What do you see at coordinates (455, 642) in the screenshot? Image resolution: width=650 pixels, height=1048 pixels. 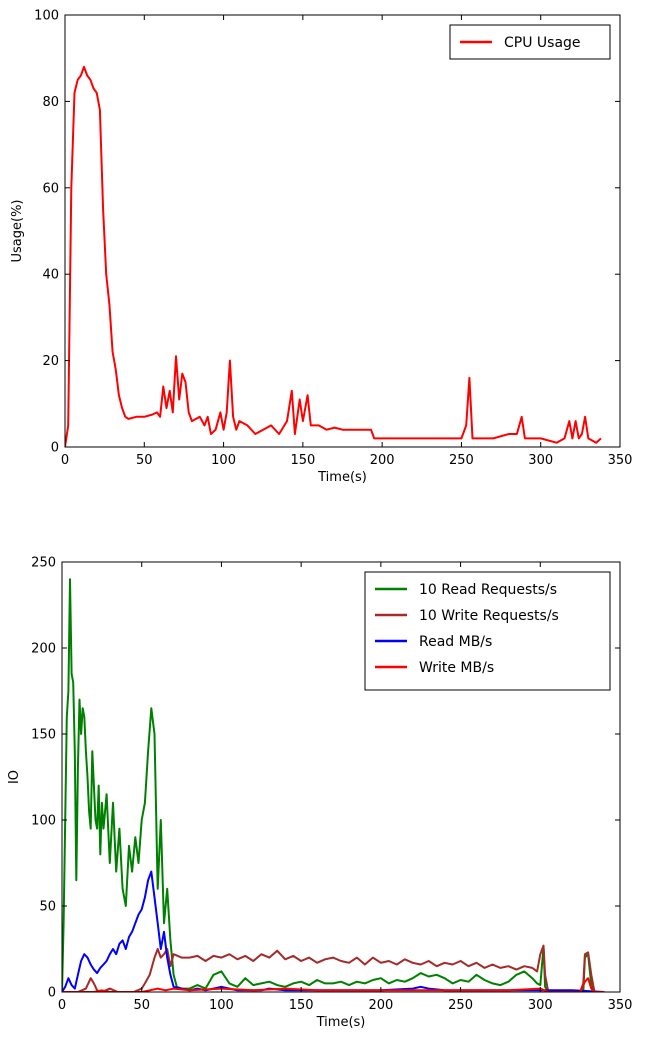 I see `legend-label: Read MB/s` at bounding box center [455, 642].